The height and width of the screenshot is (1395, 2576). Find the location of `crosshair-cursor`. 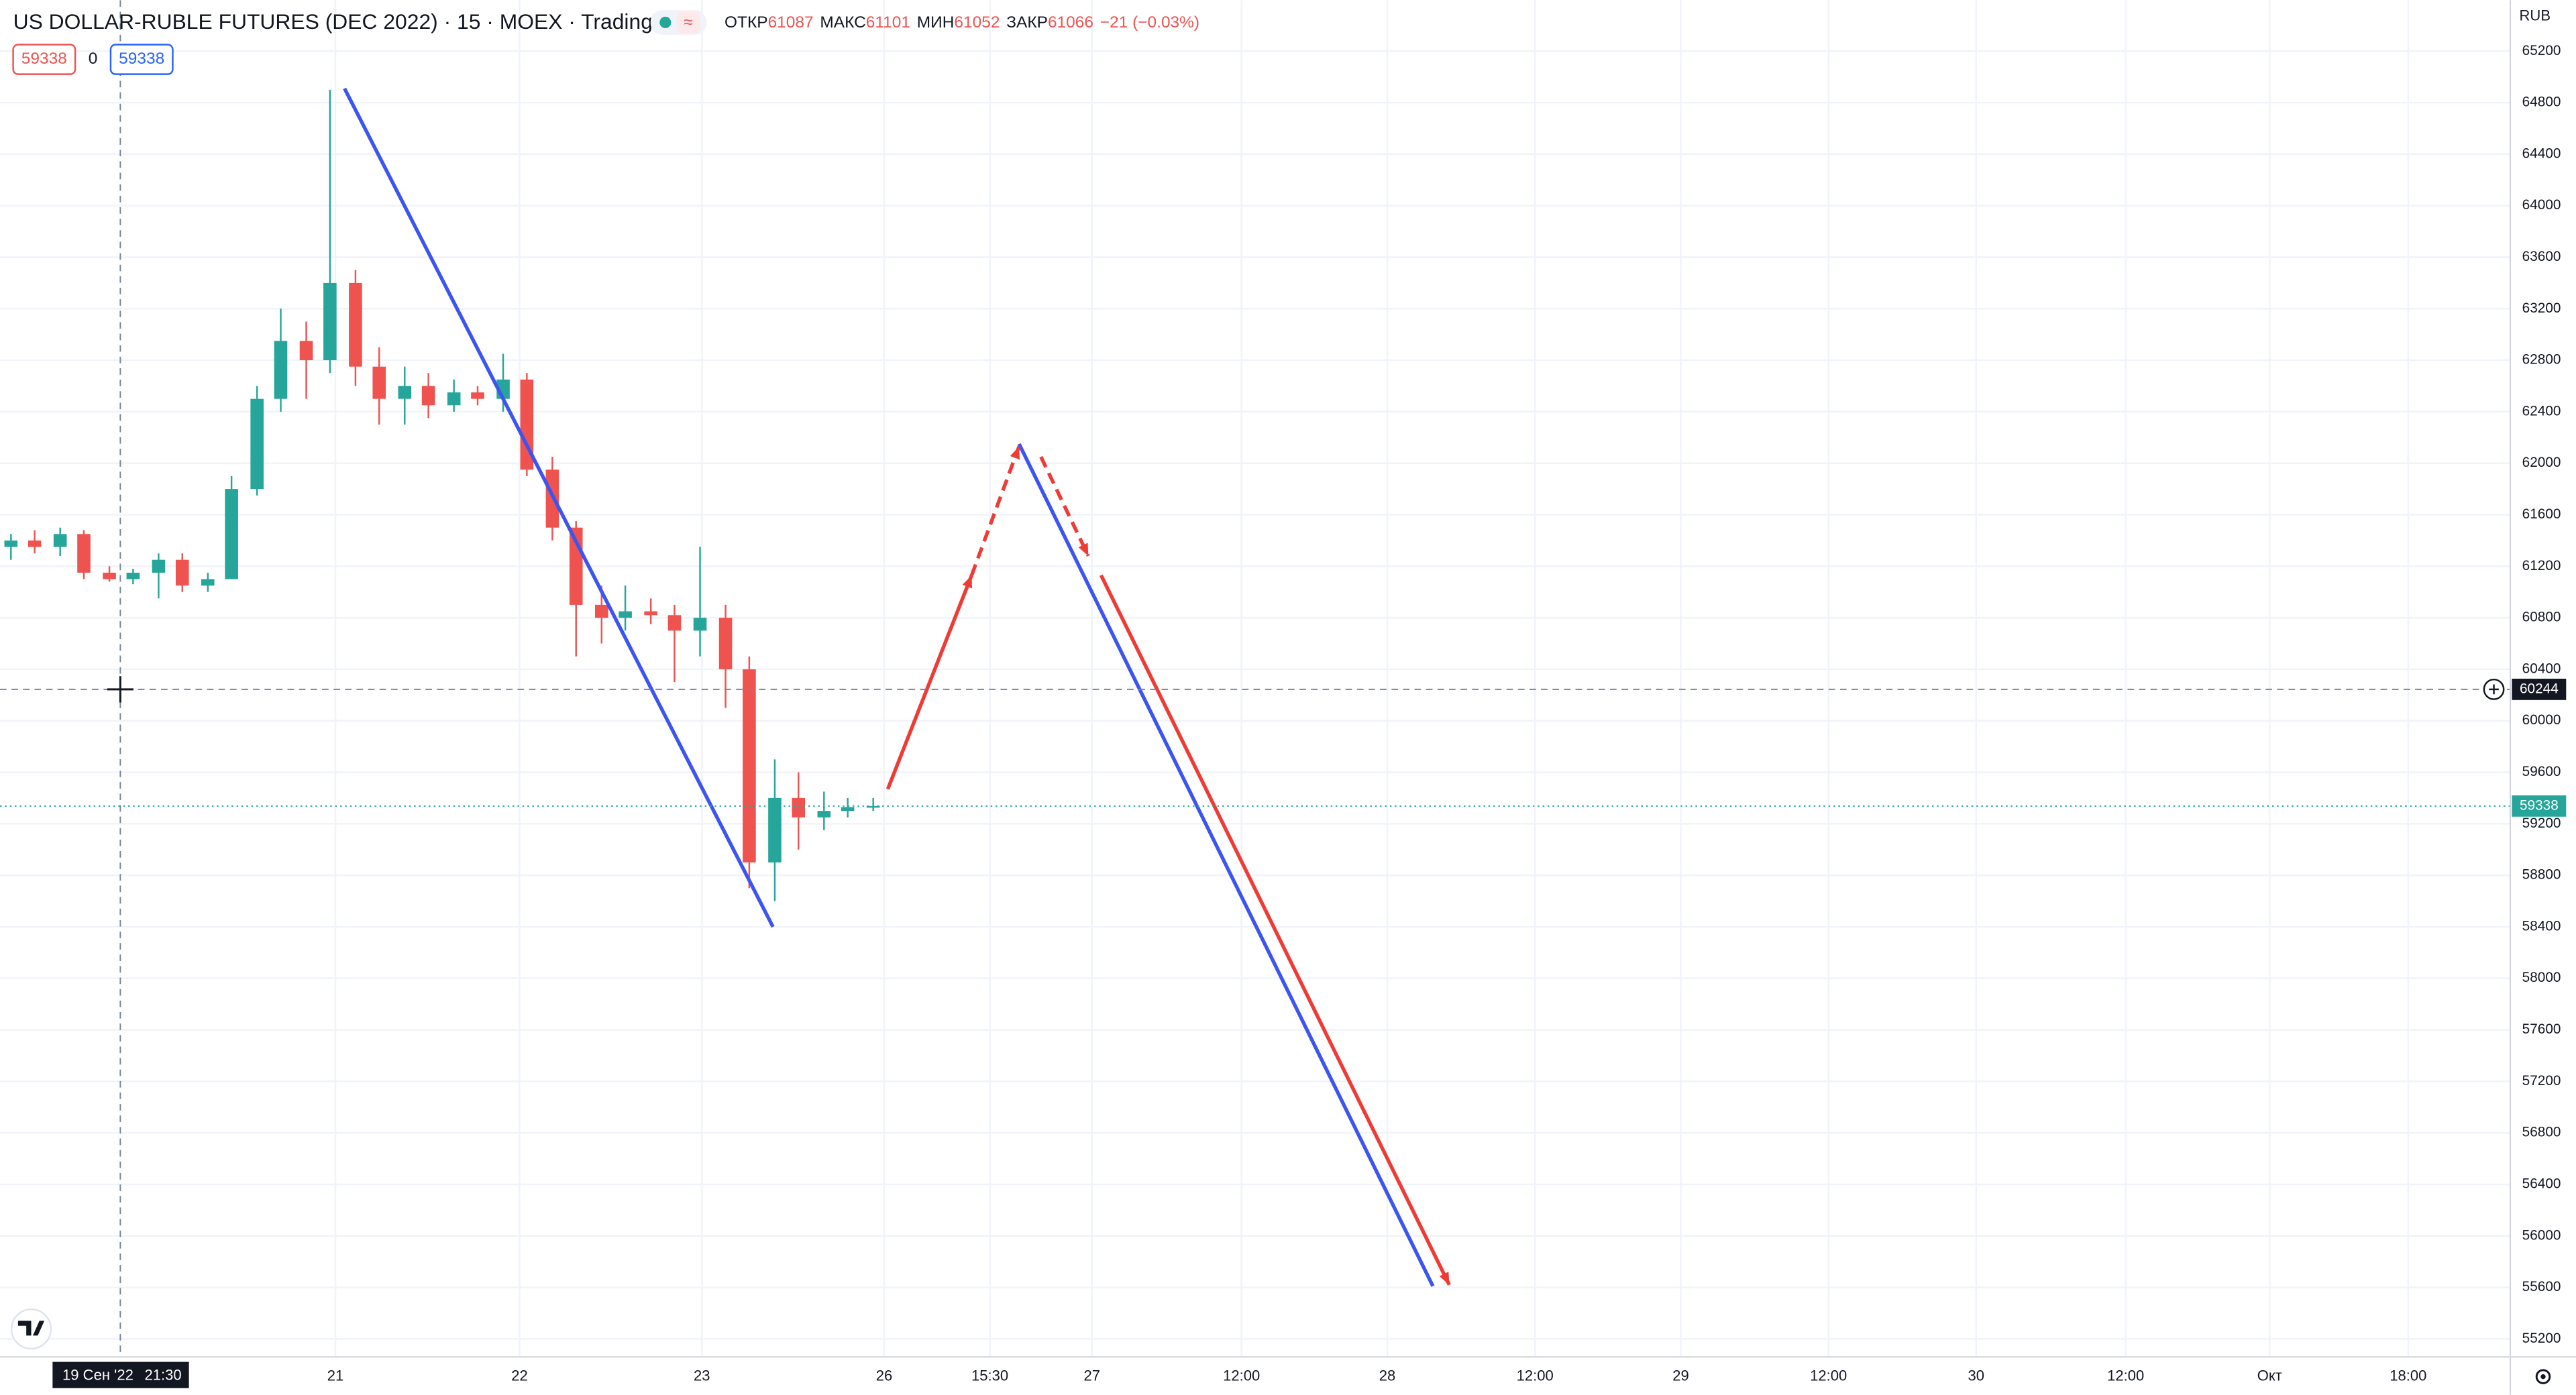

crosshair-cursor is located at coordinates (120, 689).